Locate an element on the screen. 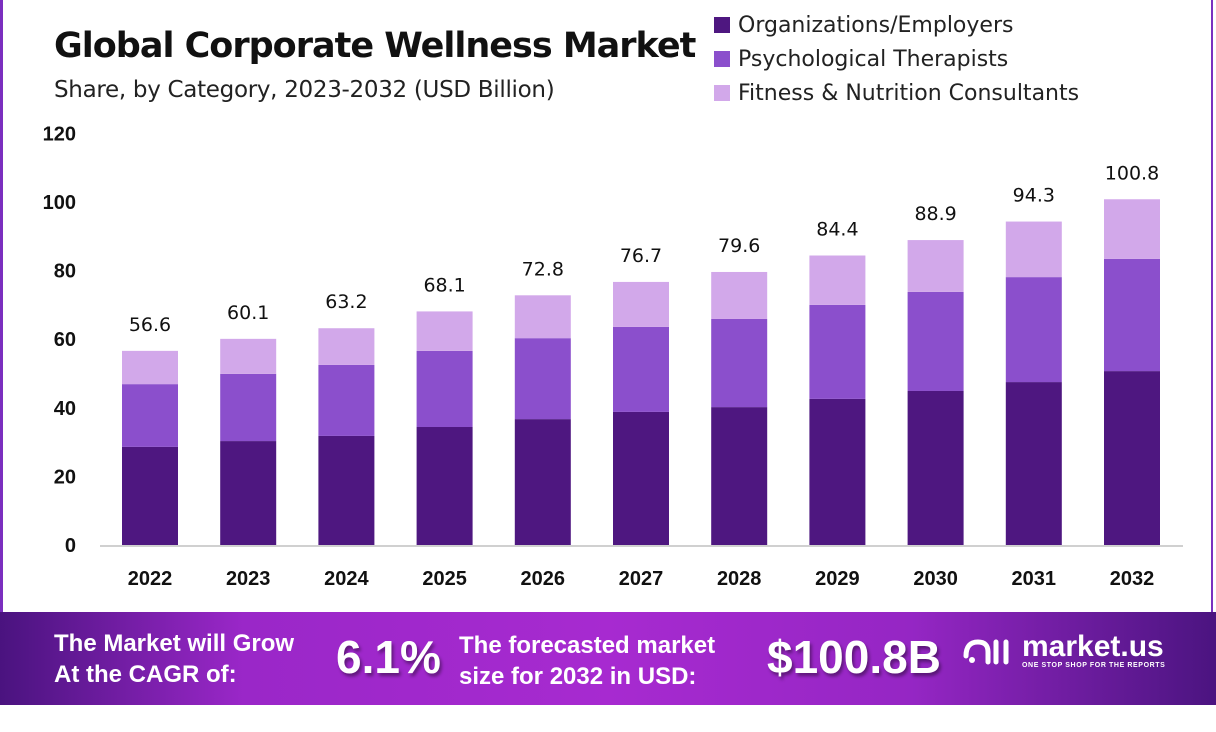 This screenshot has height=732, width=1216. y-tick-label: 0 is located at coordinates (70, 546).